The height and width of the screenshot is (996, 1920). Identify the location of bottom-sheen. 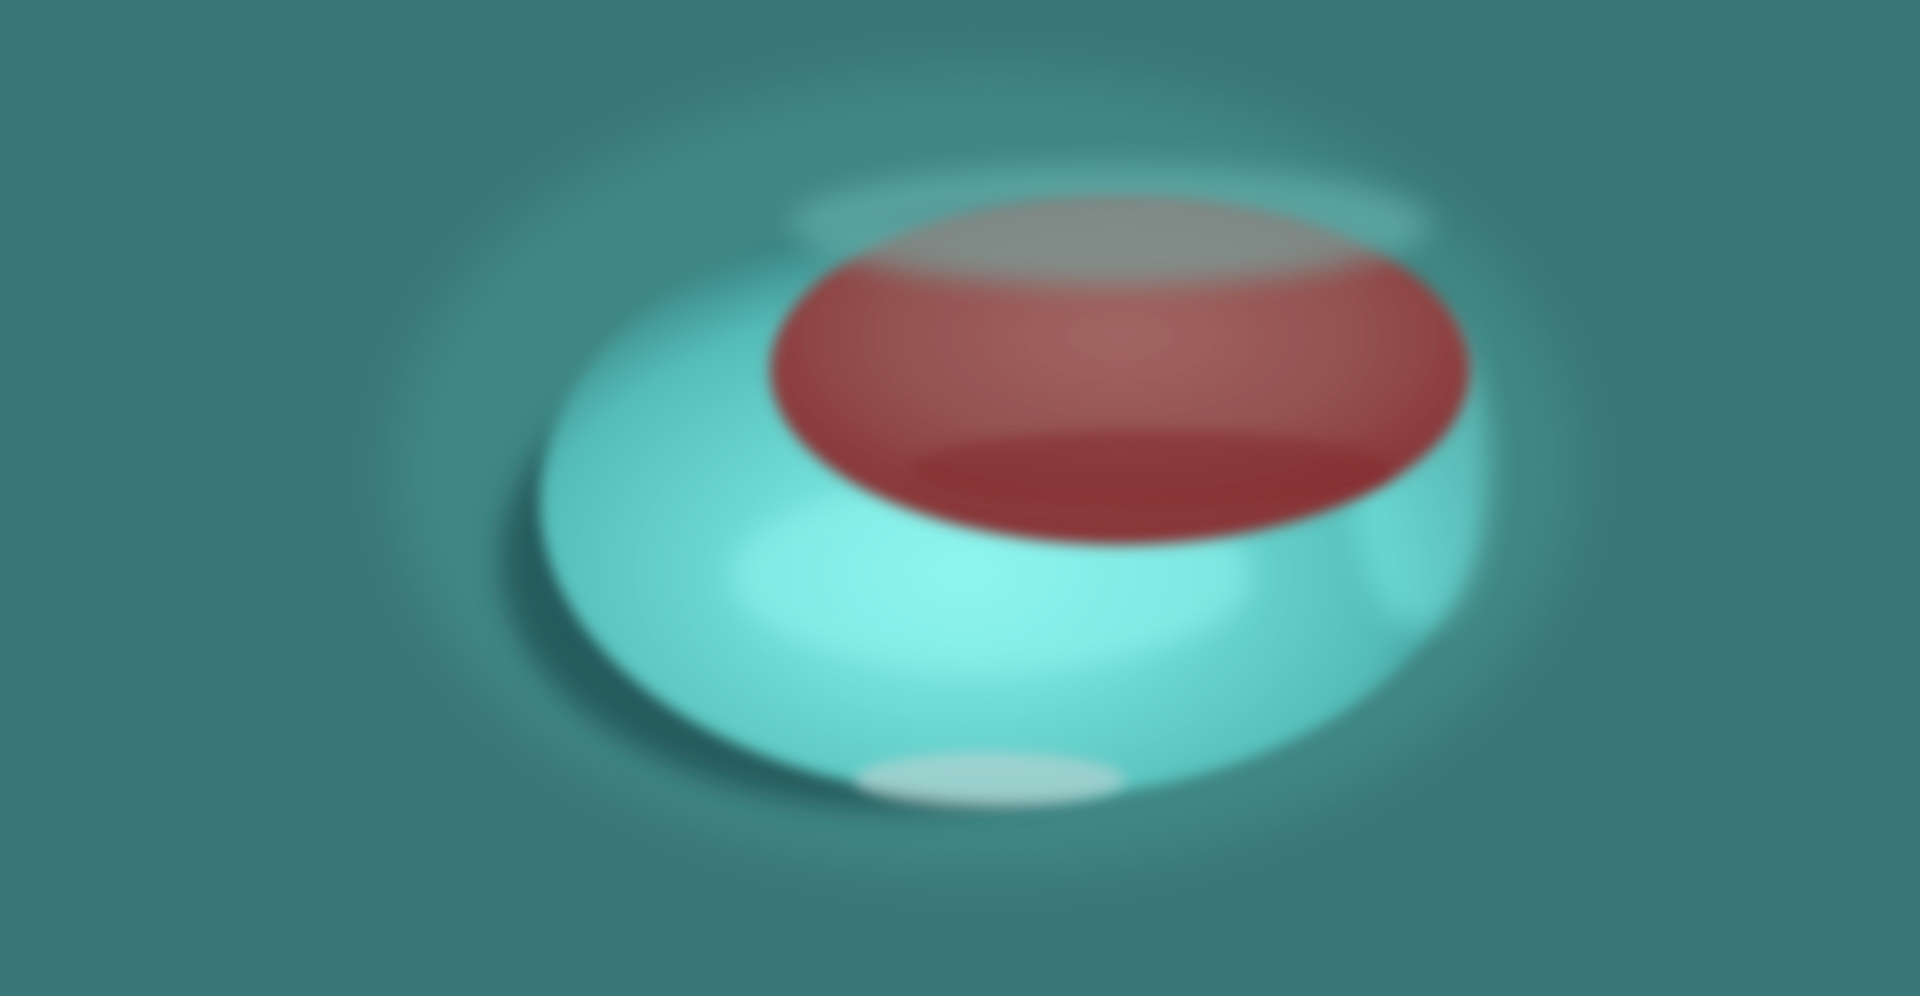
(990, 780).